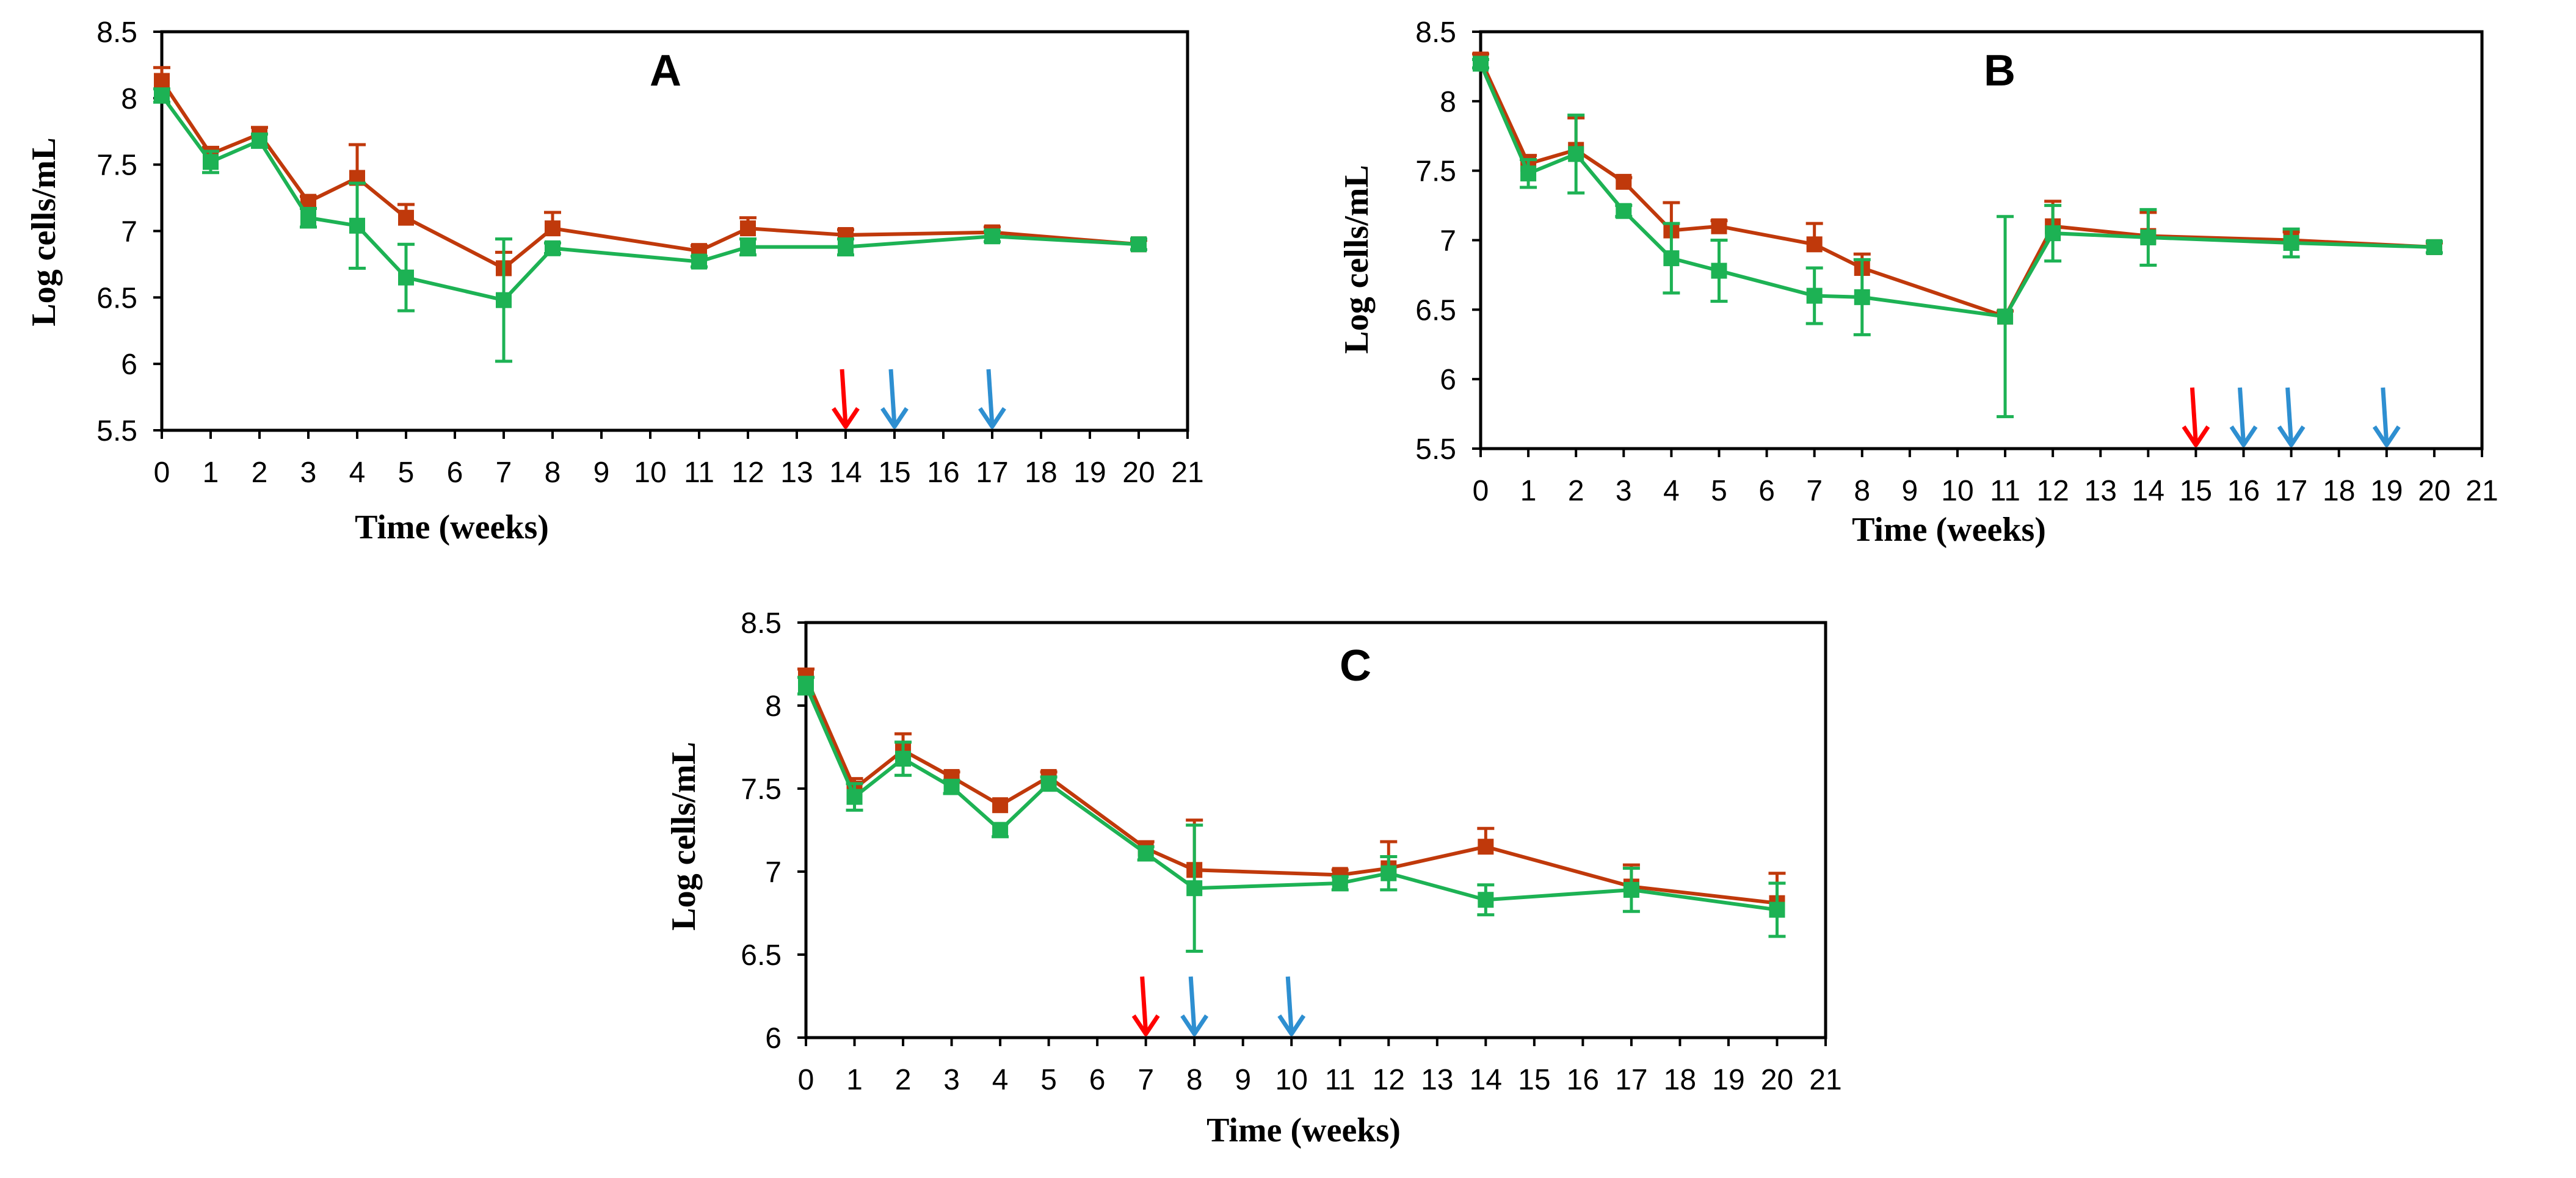  I want to click on panel-b-x-tick-label: 18, so click(2339, 491).